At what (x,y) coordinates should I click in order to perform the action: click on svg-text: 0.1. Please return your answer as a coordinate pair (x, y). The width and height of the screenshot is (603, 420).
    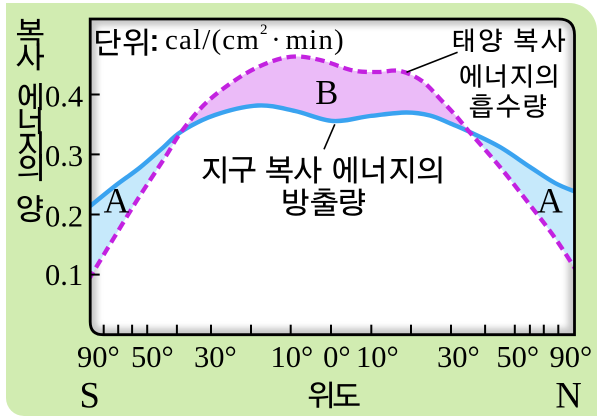
    Looking at the image, I should click on (64, 275).